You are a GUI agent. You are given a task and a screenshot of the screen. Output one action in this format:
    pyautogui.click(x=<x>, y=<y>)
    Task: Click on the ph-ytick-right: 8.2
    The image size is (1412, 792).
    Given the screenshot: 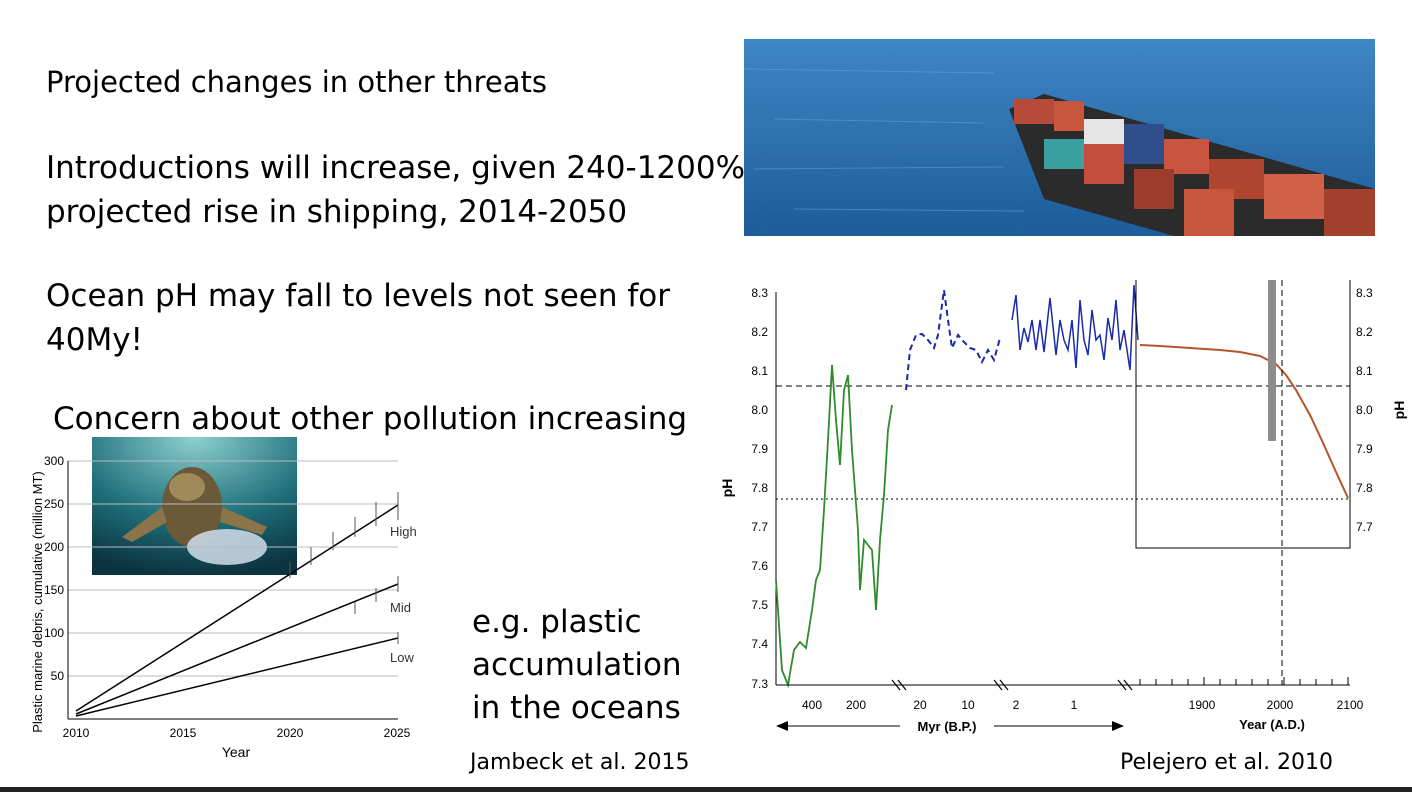 What is the action you would take?
    pyautogui.click(x=1364, y=332)
    